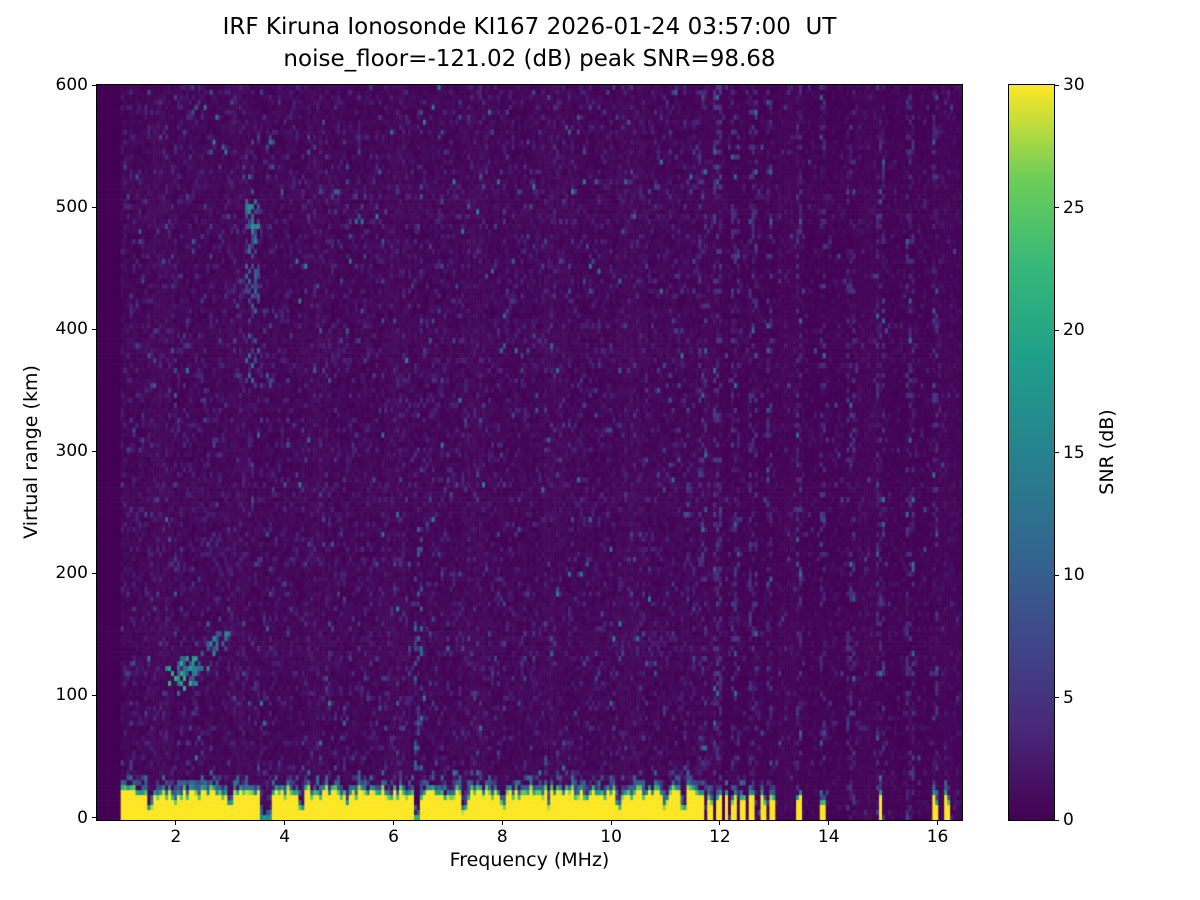 This screenshot has height=900, width=1200. What do you see at coordinates (1068, 697) in the screenshot?
I see `colorbar-tick-label: 5` at bounding box center [1068, 697].